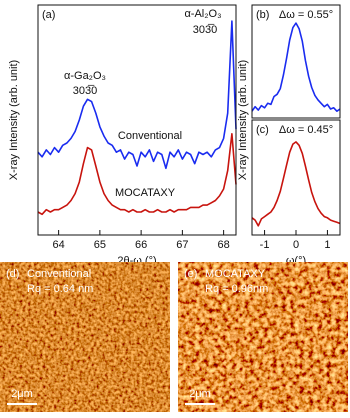  What do you see at coordinates (190, 274) in the screenshot?
I see `panel-label: (e)` at bounding box center [190, 274].